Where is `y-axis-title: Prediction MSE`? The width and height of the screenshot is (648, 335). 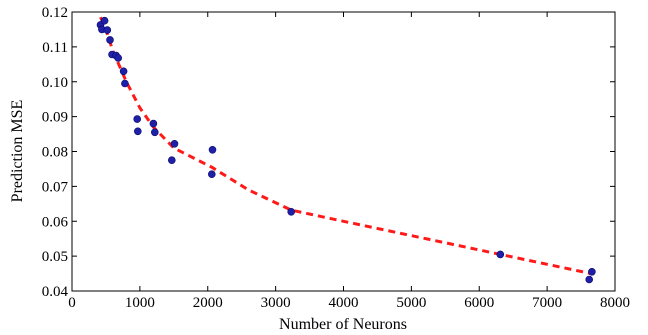 y-axis-title: Prediction MSE is located at coordinates (17, 151).